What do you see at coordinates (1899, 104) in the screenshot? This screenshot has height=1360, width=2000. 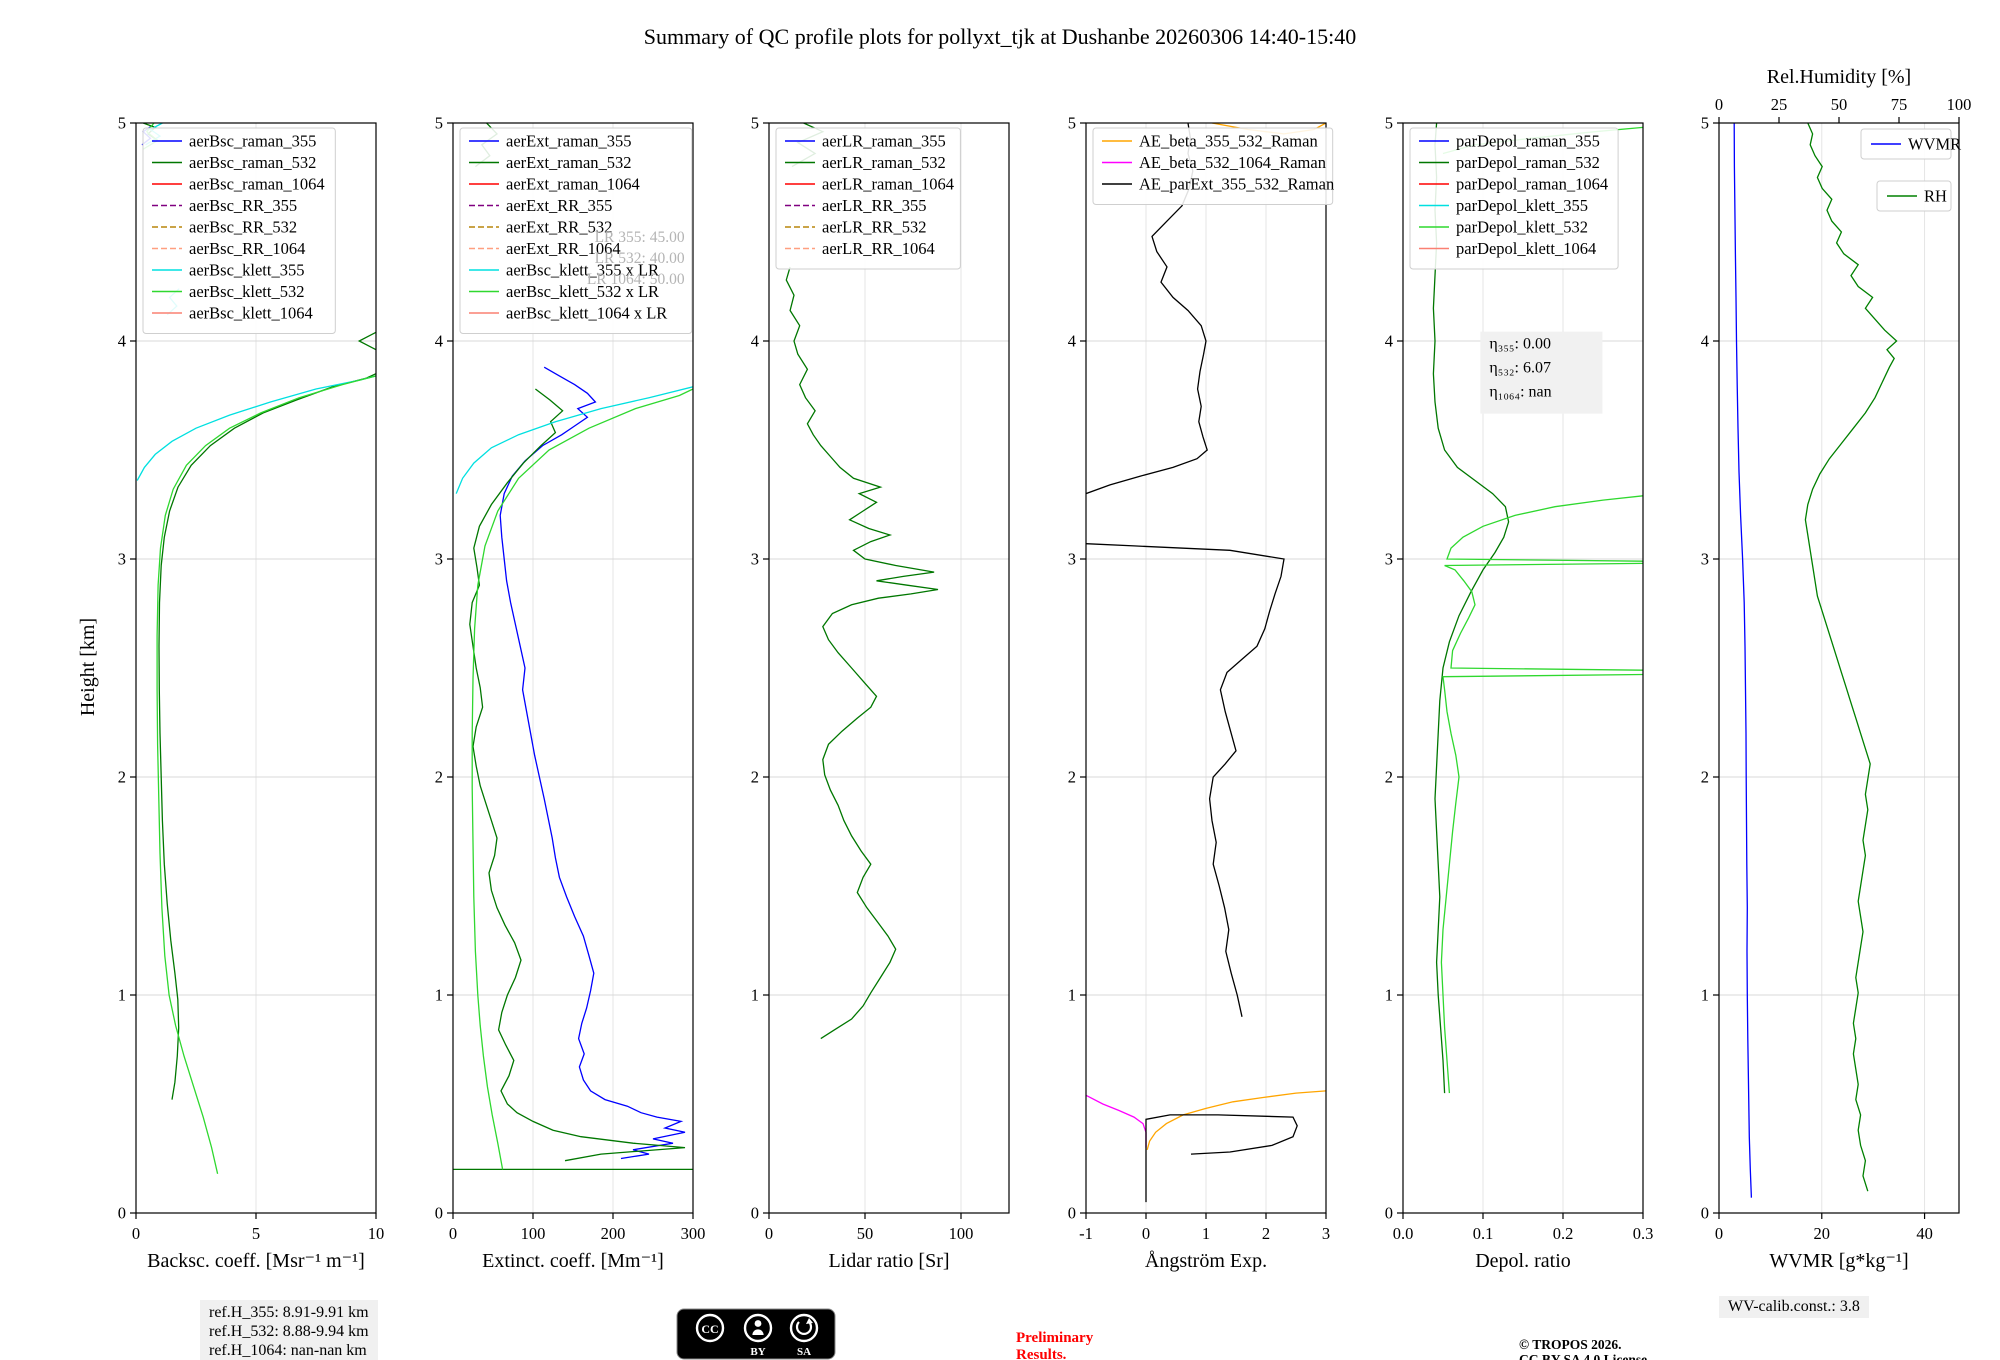 I see `top-tick-label: 75` at bounding box center [1899, 104].